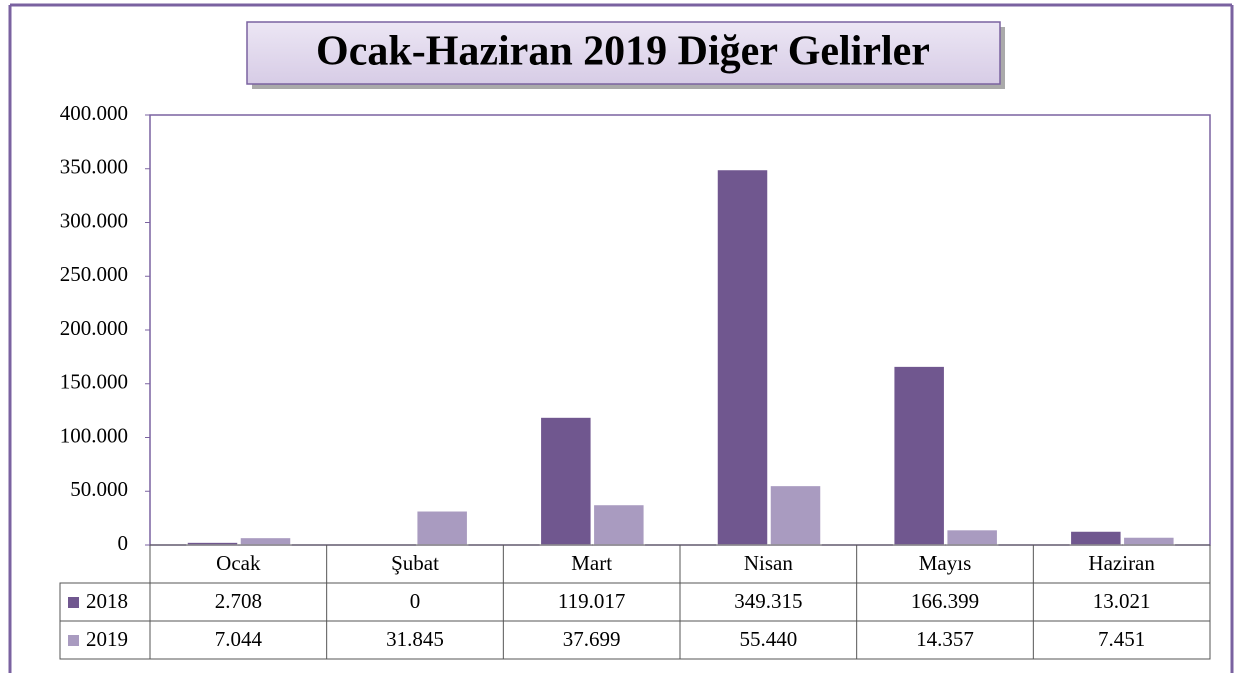 This screenshot has height=673, width=1236. What do you see at coordinates (768, 639) in the screenshot?
I see `table-cell: 55.440` at bounding box center [768, 639].